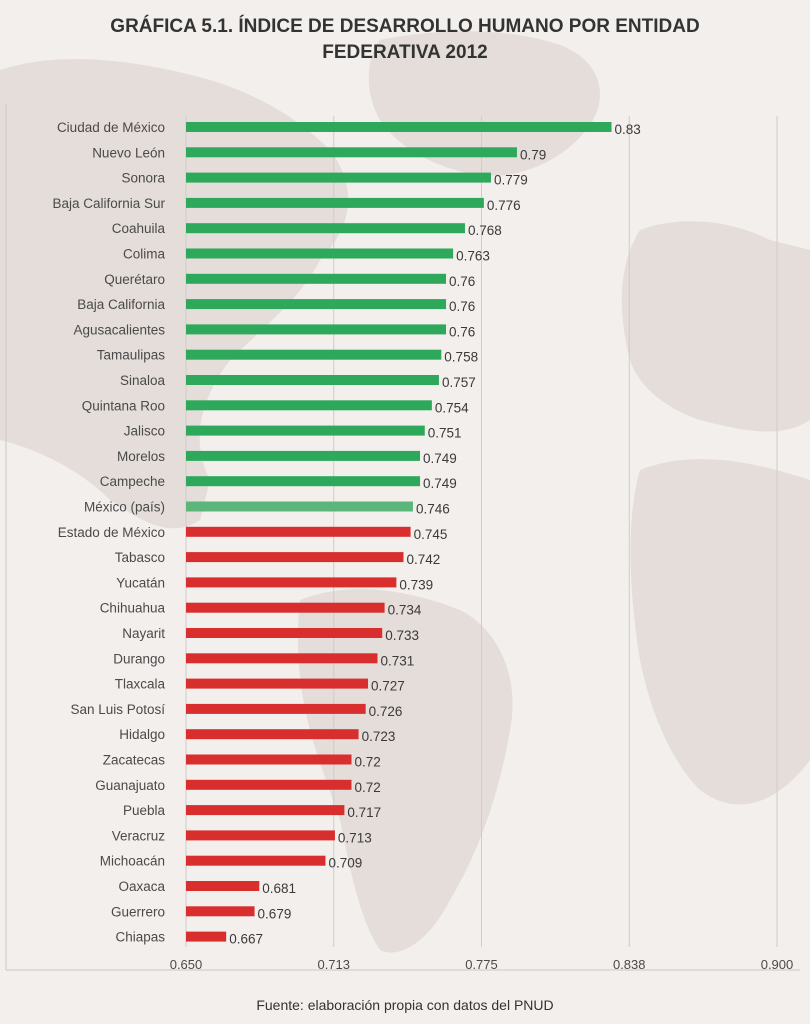 This screenshot has width=810, height=1024. What do you see at coordinates (279, 888) in the screenshot?
I see `value-label: 0.681` at bounding box center [279, 888].